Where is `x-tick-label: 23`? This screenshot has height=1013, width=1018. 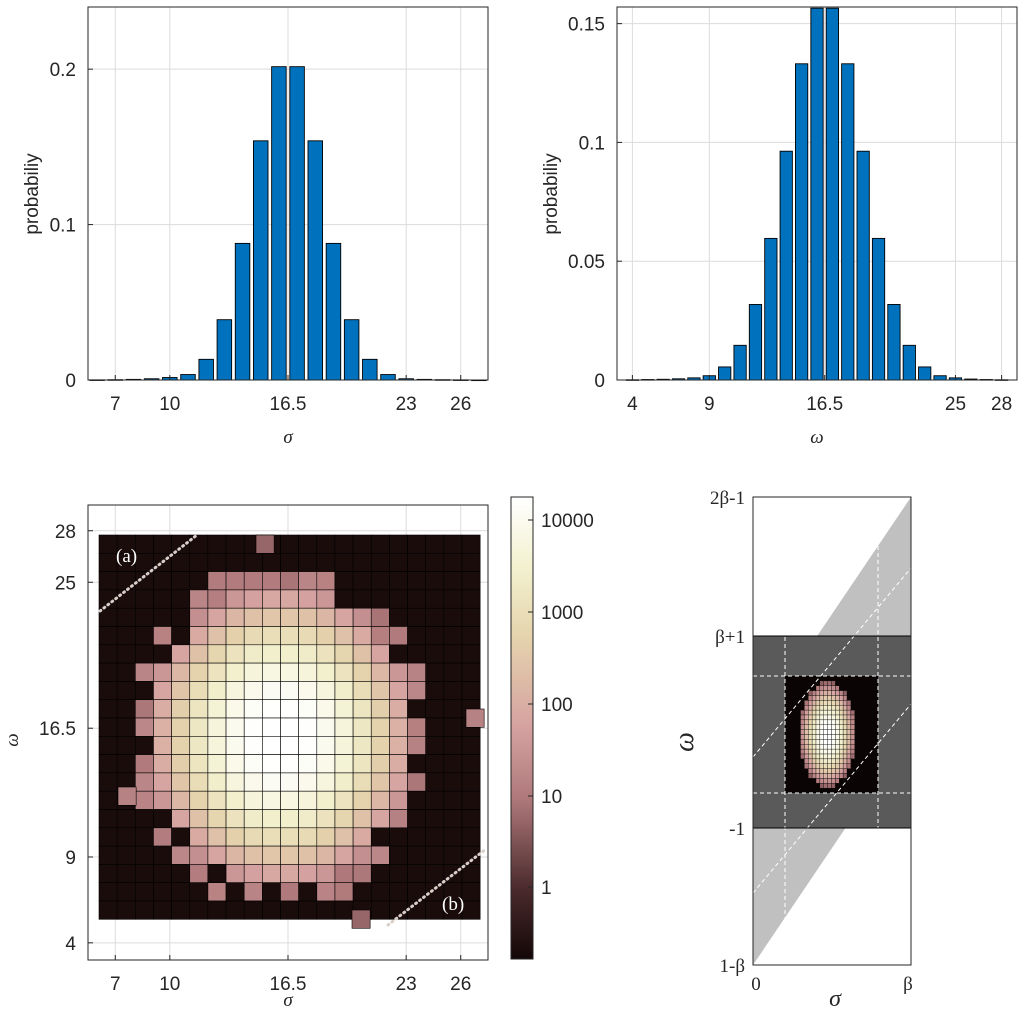 x-tick-label: 23 is located at coordinates (406, 984).